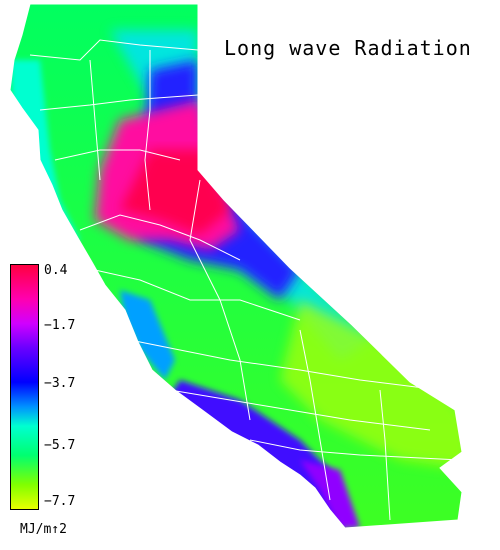 This screenshot has height=550, width=500. I want to click on colorbar-tick-4: −5.7, so click(60, 445).